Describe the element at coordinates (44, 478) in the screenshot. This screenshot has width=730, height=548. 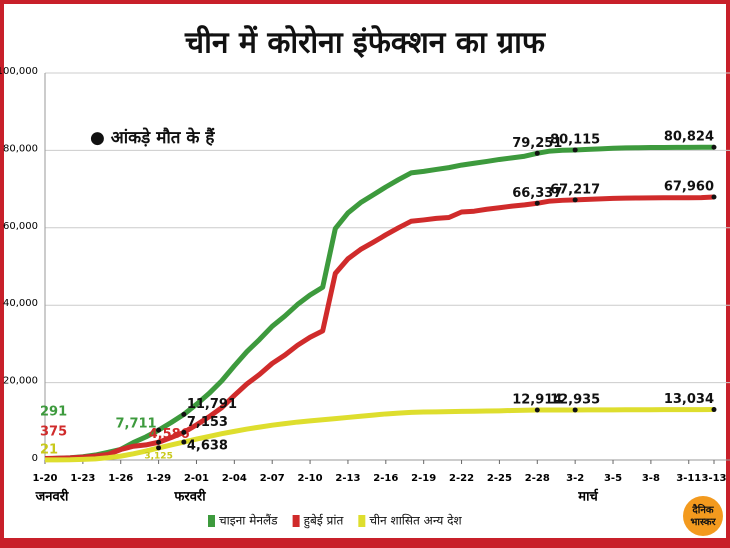
I see `x-tick-label: 1-20` at that location.